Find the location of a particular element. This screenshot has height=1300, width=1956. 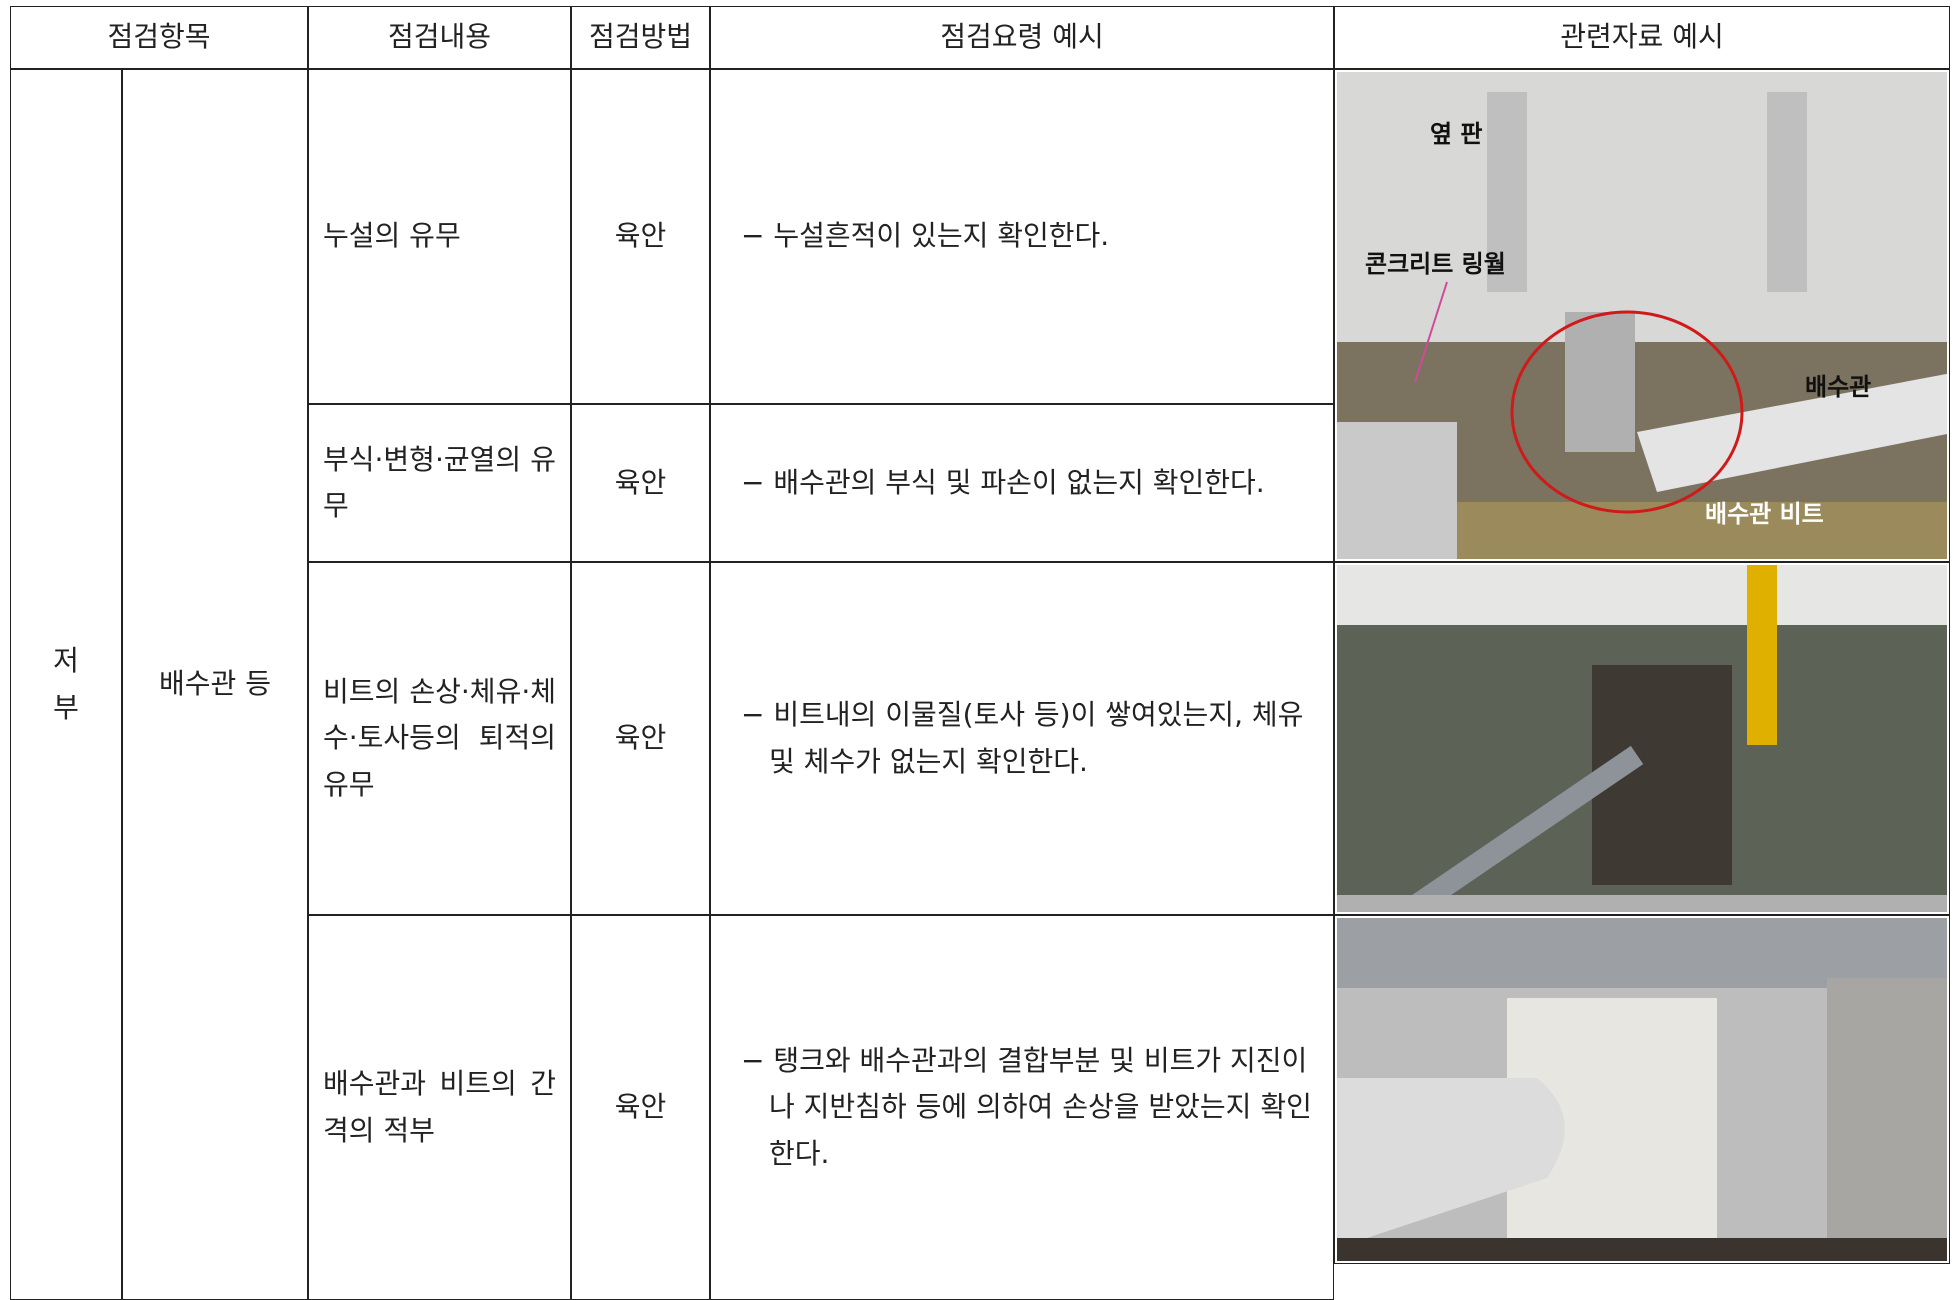

item-cell-text: 배수관 등 is located at coordinates (215, 684).